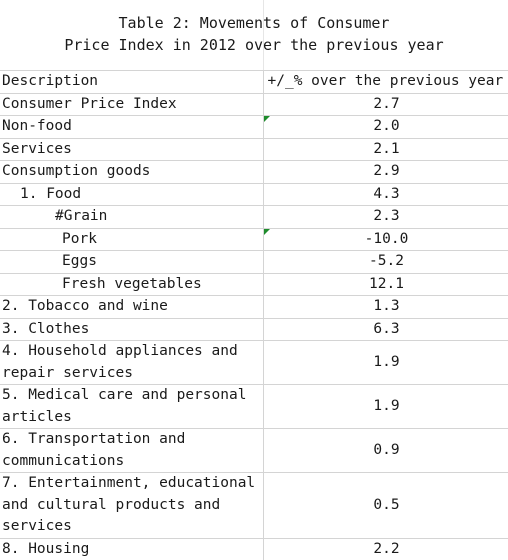  I want to click on table-row: 3. Clothes 6.3, so click(254, 329).